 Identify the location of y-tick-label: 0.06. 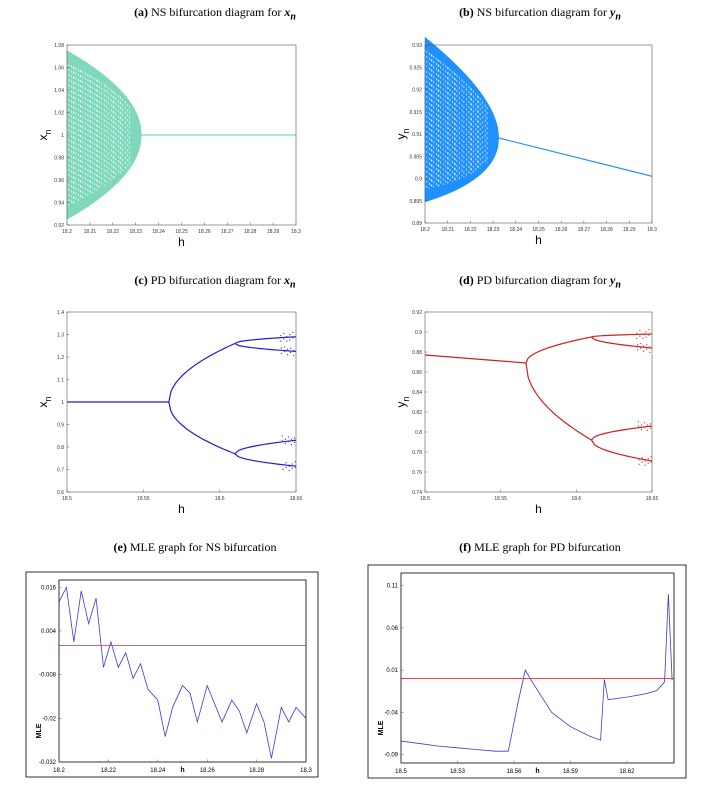
(392, 629).